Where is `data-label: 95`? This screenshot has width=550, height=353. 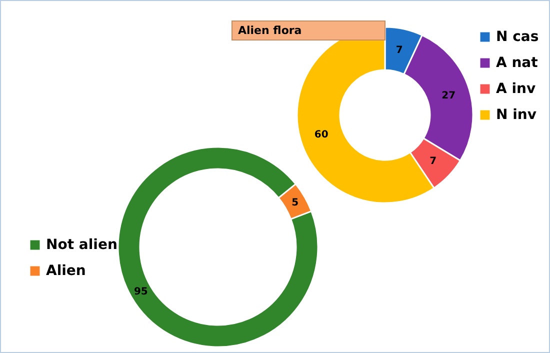
data-label: 95 is located at coordinates (141, 292).